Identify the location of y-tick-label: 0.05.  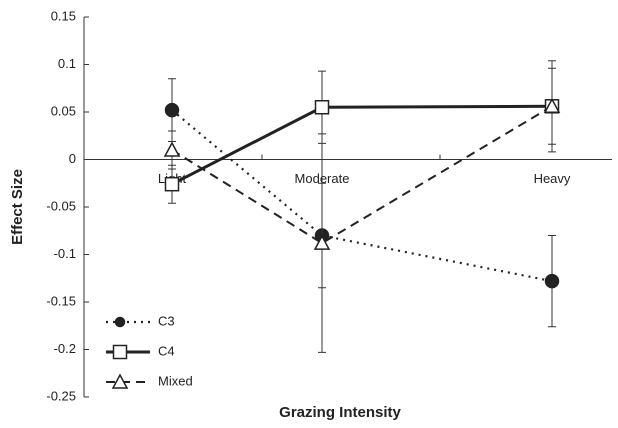
(63, 110).